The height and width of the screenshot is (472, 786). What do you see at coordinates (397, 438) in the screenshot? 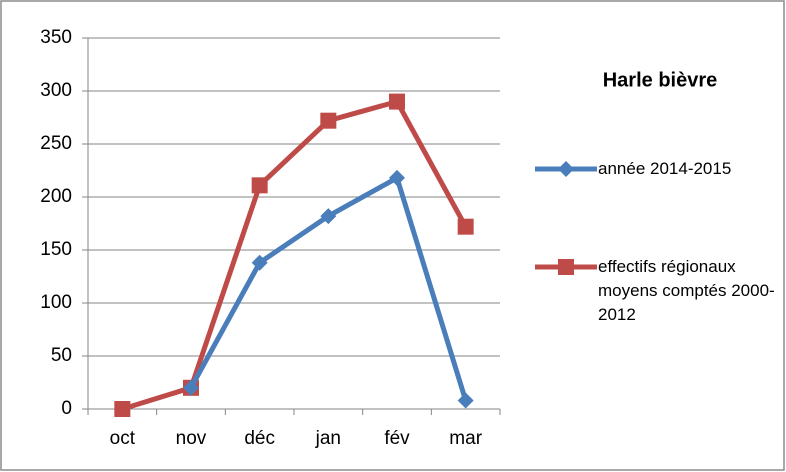
I see `x-tick-label: fév` at bounding box center [397, 438].